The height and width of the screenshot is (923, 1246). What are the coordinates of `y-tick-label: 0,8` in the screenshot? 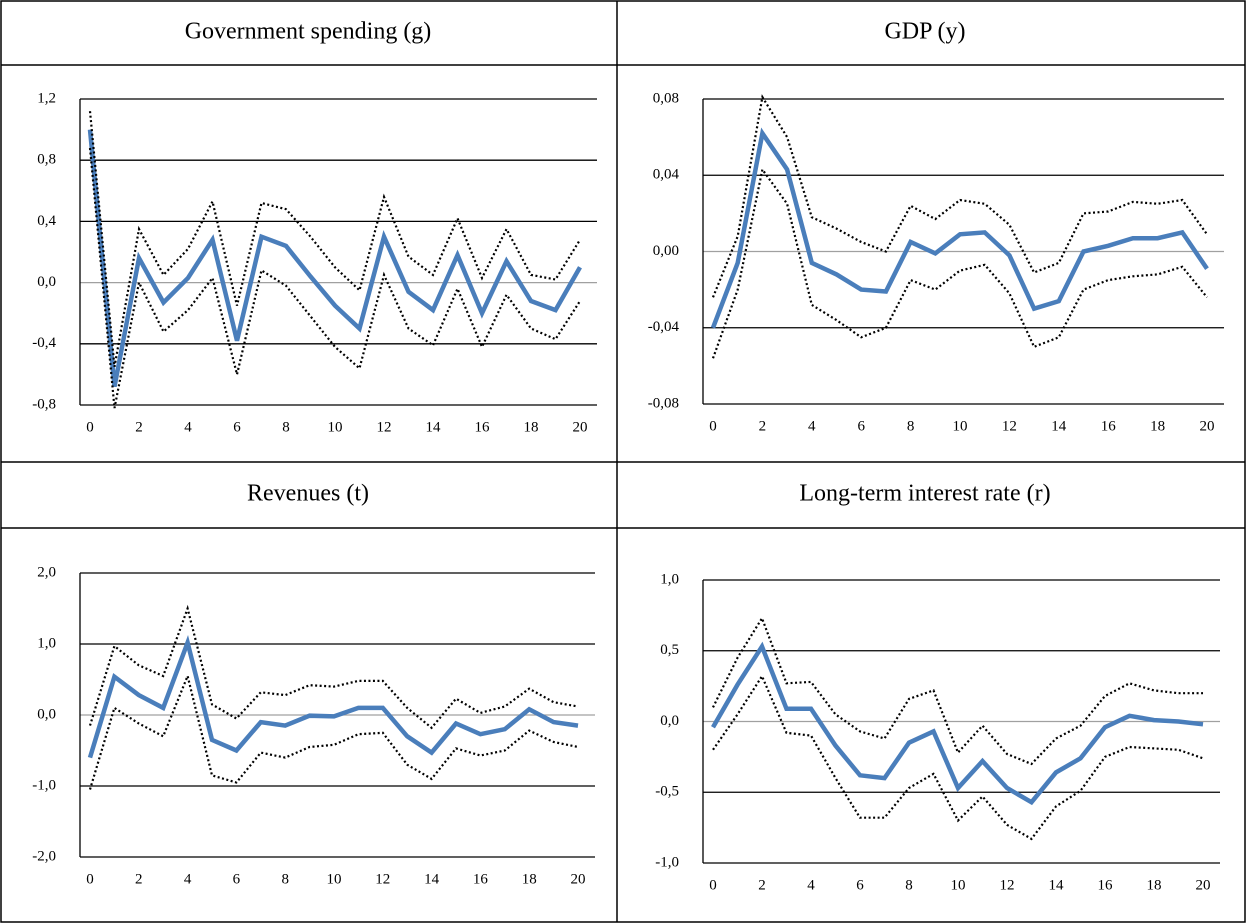 It's located at (46, 160).